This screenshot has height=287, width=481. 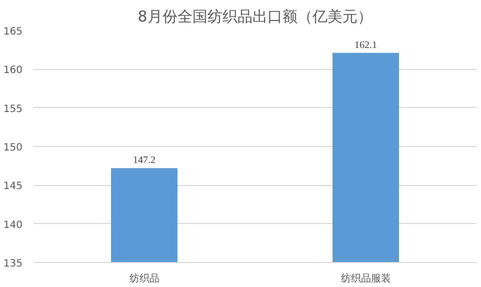 What do you see at coordinates (144, 278) in the screenshot?
I see `x-tick-label: 纺织品` at bounding box center [144, 278].